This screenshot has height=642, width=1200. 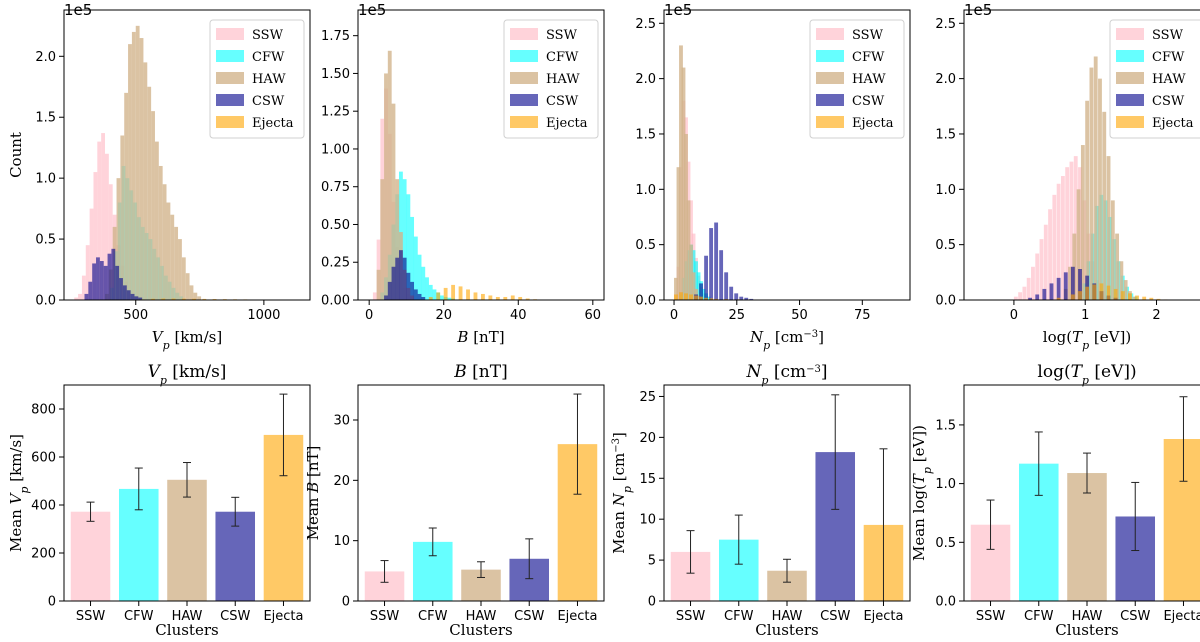 What do you see at coordinates (857, 79) in the screenshot?
I see `legend-box` at bounding box center [857, 79].